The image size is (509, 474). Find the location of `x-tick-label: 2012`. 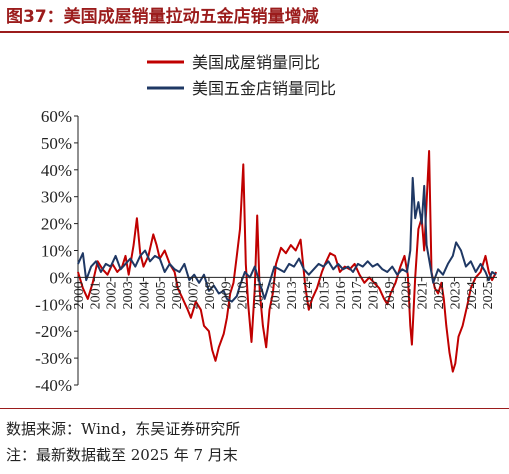

x-tick-label: 2012 is located at coordinates (275, 295).